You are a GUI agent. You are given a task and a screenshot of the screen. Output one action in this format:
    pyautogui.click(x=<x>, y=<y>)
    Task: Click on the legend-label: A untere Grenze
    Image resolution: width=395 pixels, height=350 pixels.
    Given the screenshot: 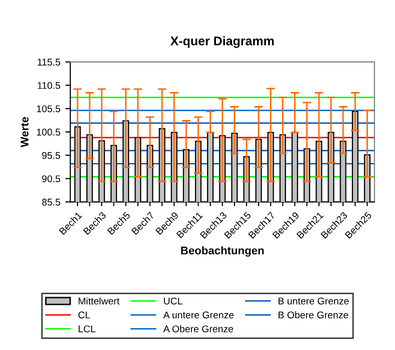 What is the action you would take?
    pyautogui.click(x=198, y=315)
    